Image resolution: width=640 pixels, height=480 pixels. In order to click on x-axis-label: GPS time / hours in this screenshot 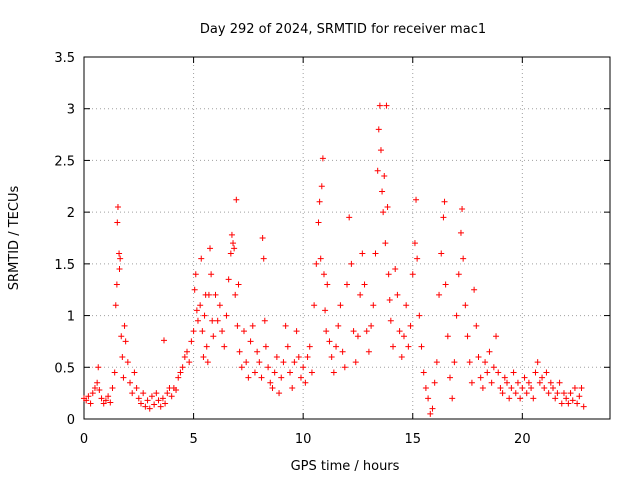, I will do `click(345, 466)`.